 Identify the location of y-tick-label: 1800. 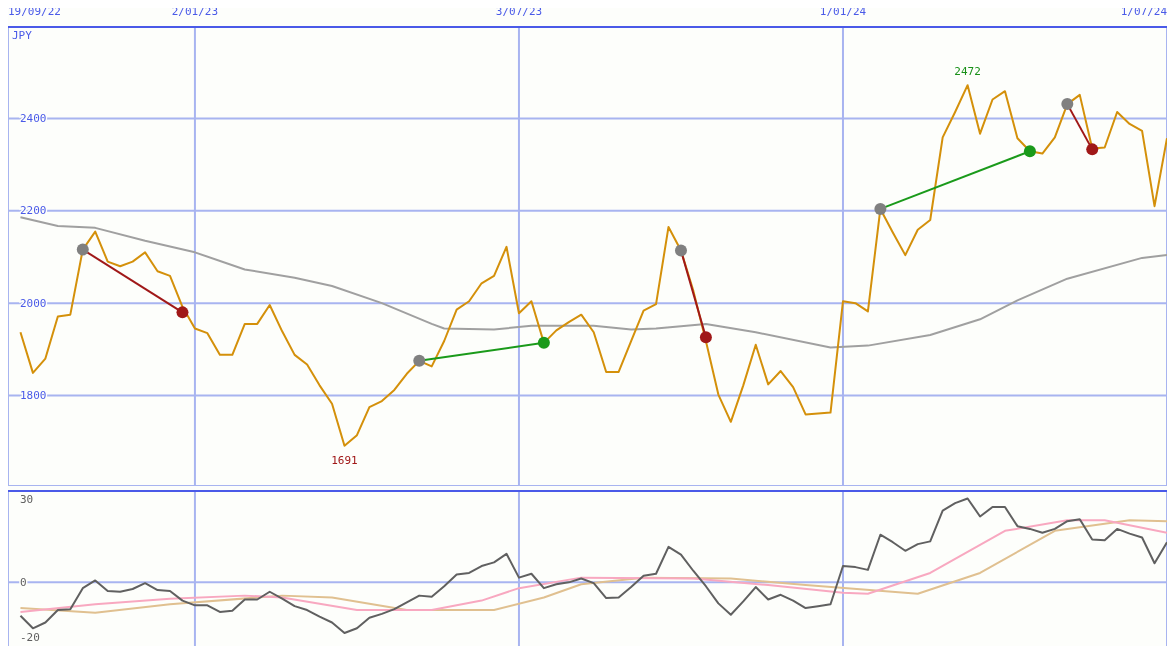
(33, 395).